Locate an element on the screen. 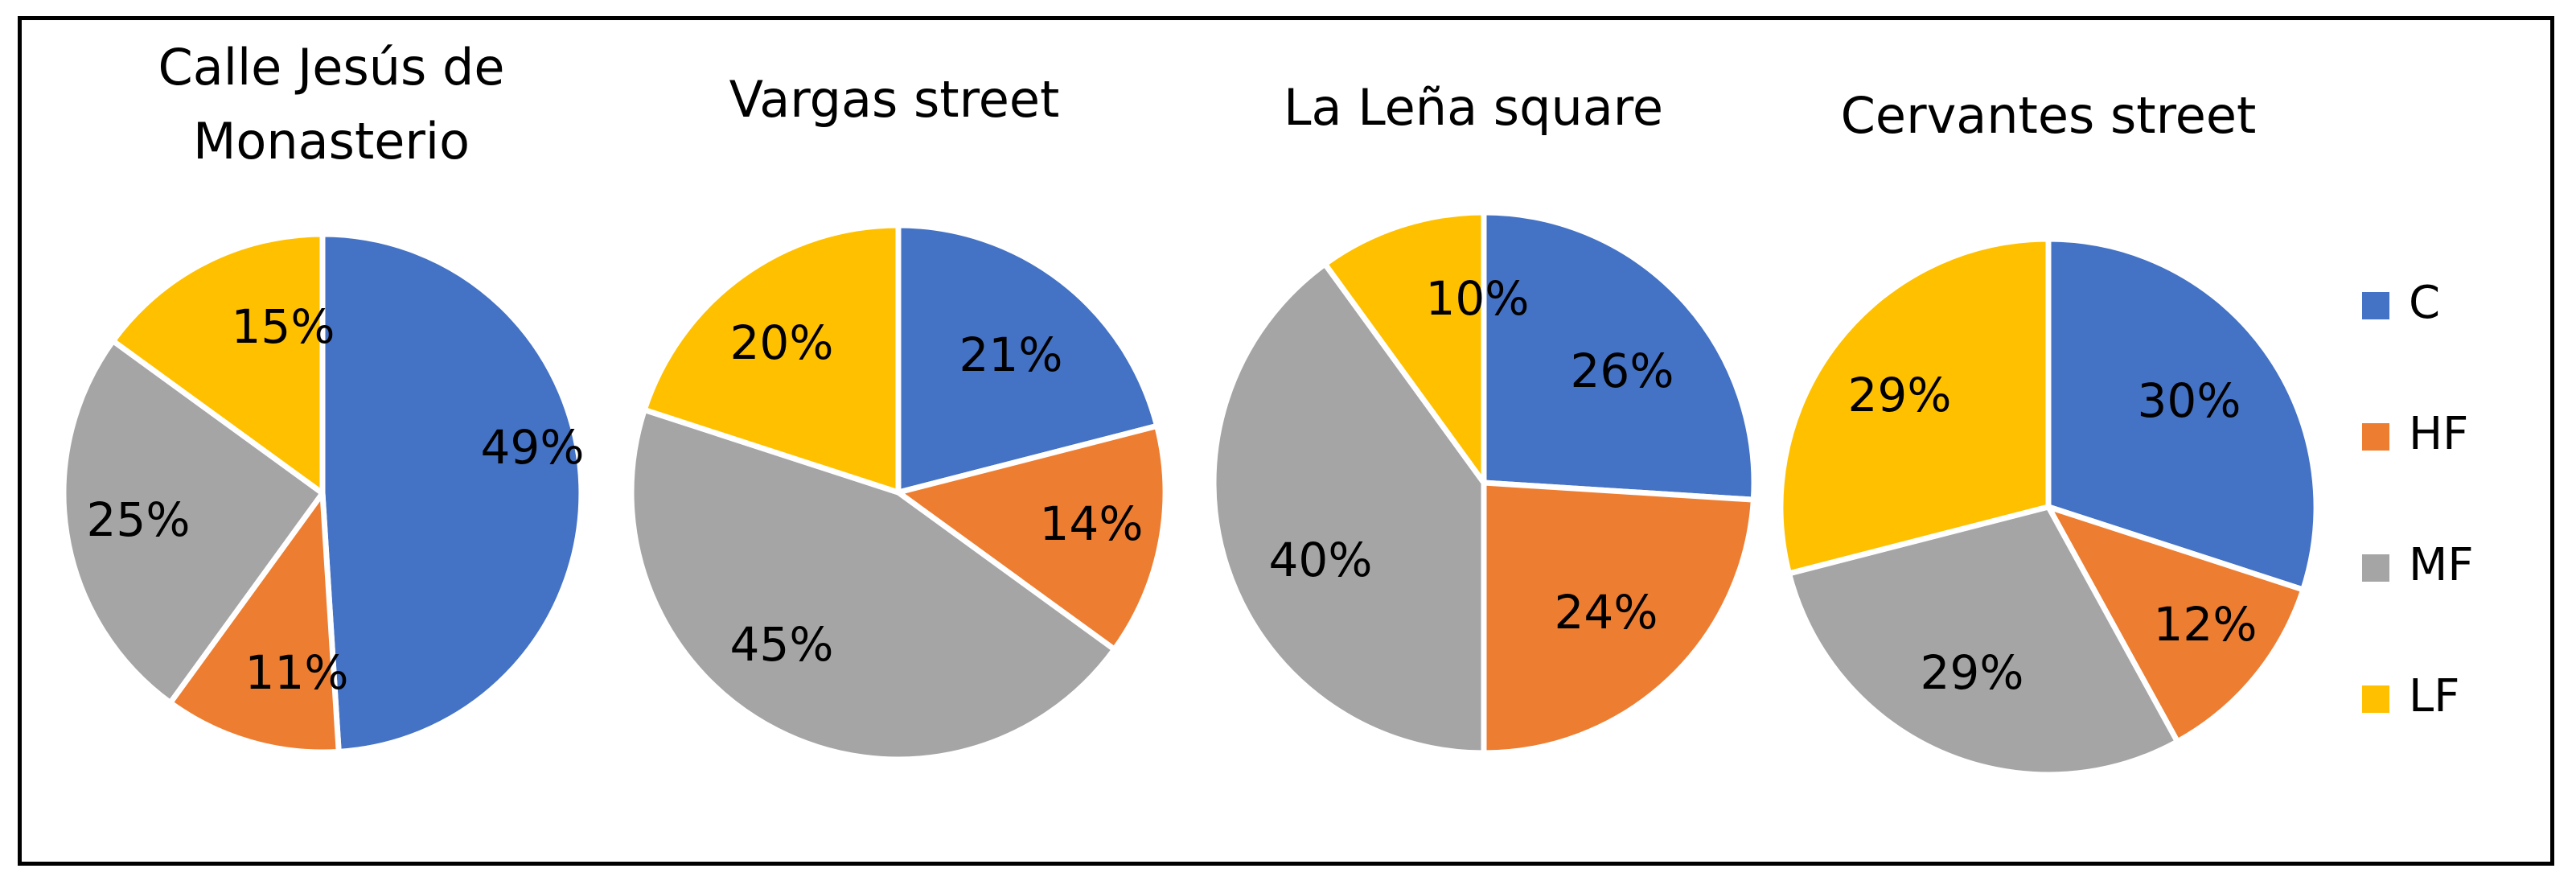 The height and width of the screenshot is (885, 2576). slice-label: 12% is located at coordinates (2206, 625).